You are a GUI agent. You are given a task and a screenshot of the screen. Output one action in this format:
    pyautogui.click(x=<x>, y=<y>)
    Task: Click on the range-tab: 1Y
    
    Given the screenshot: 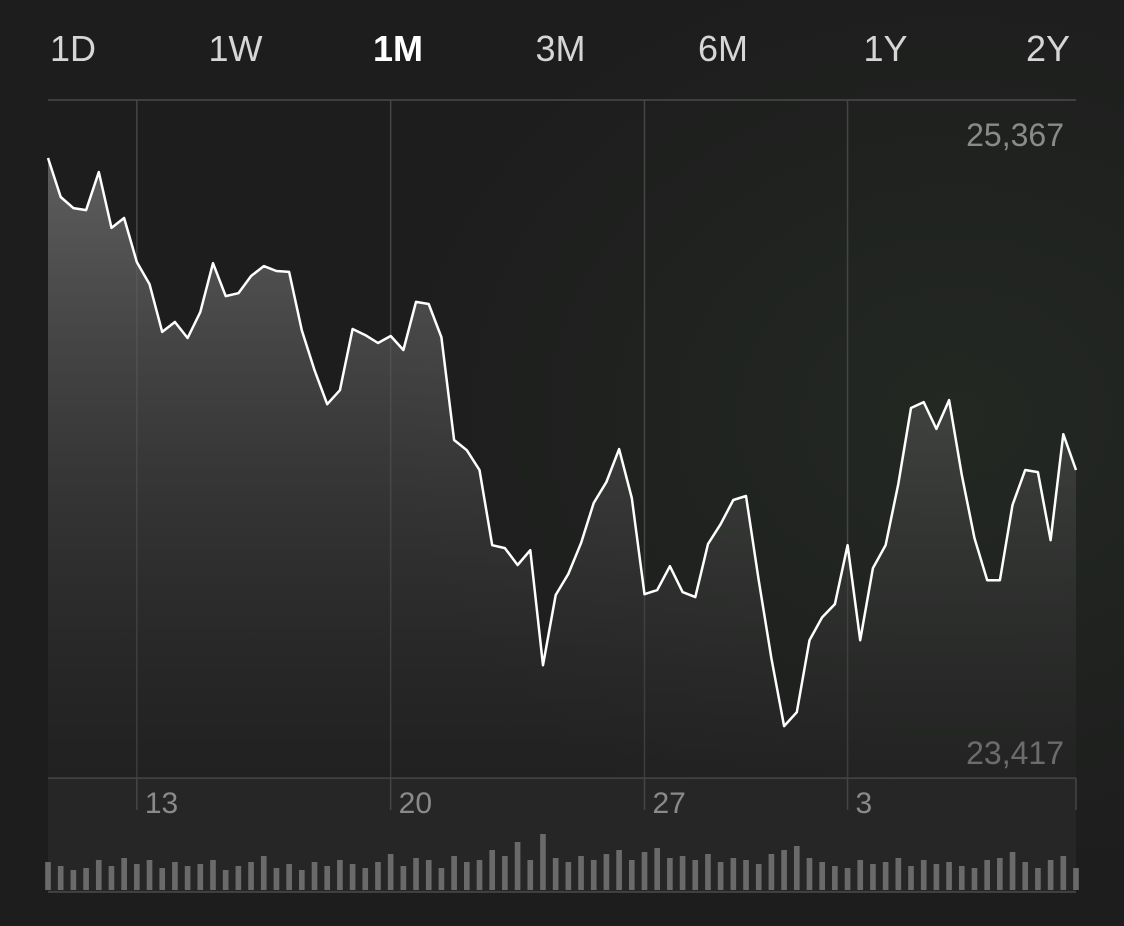 What is the action you would take?
    pyautogui.click(x=885, y=48)
    